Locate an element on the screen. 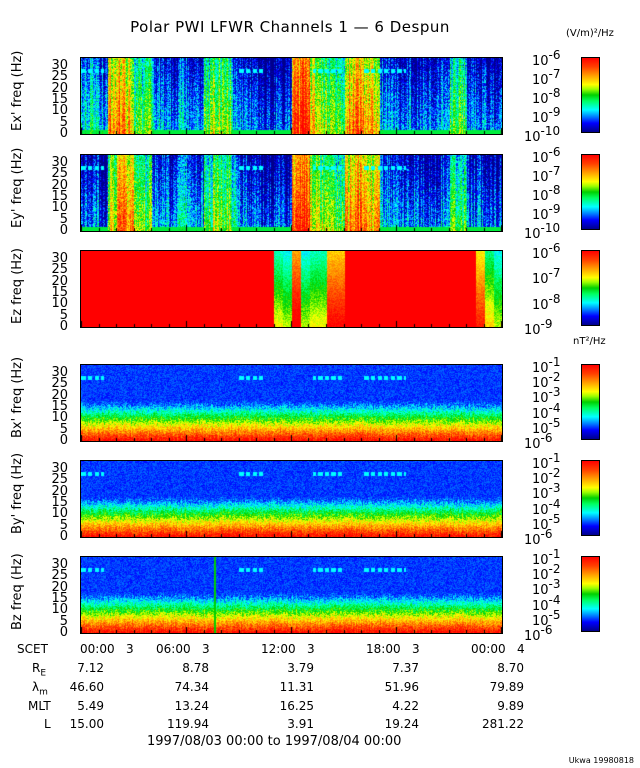 The image size is (640, 768). ephemeris-value: 11.31 is located at coordinates (296, 687).